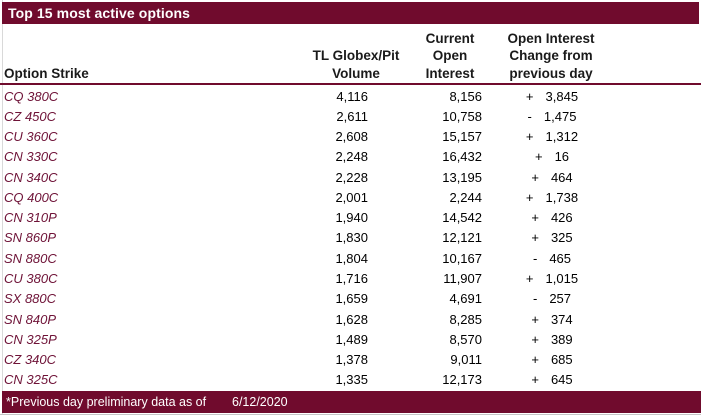  I want to click on option-strike-cell: CZ 340C, so click(30, 360).